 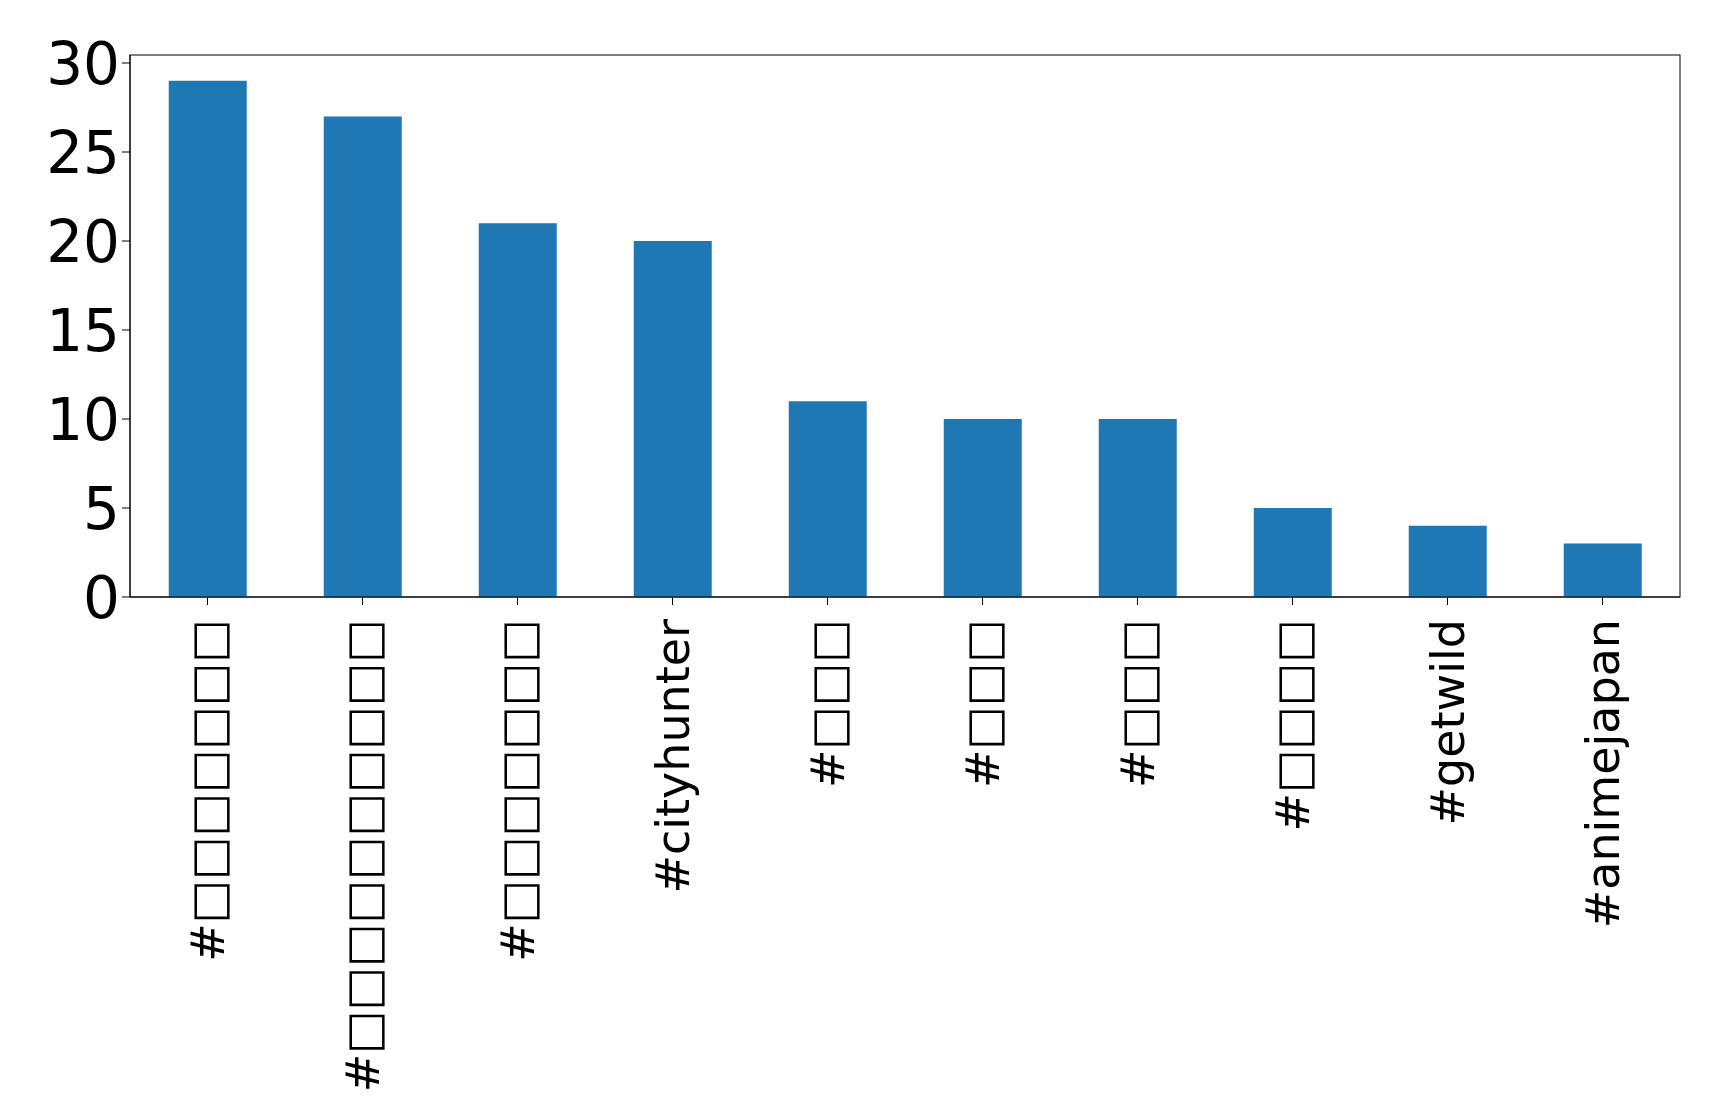 What do you see at coordinates (101, 597) in the screenshot?
I see `y-tick-label: 0` at bounding box center [101, 597].